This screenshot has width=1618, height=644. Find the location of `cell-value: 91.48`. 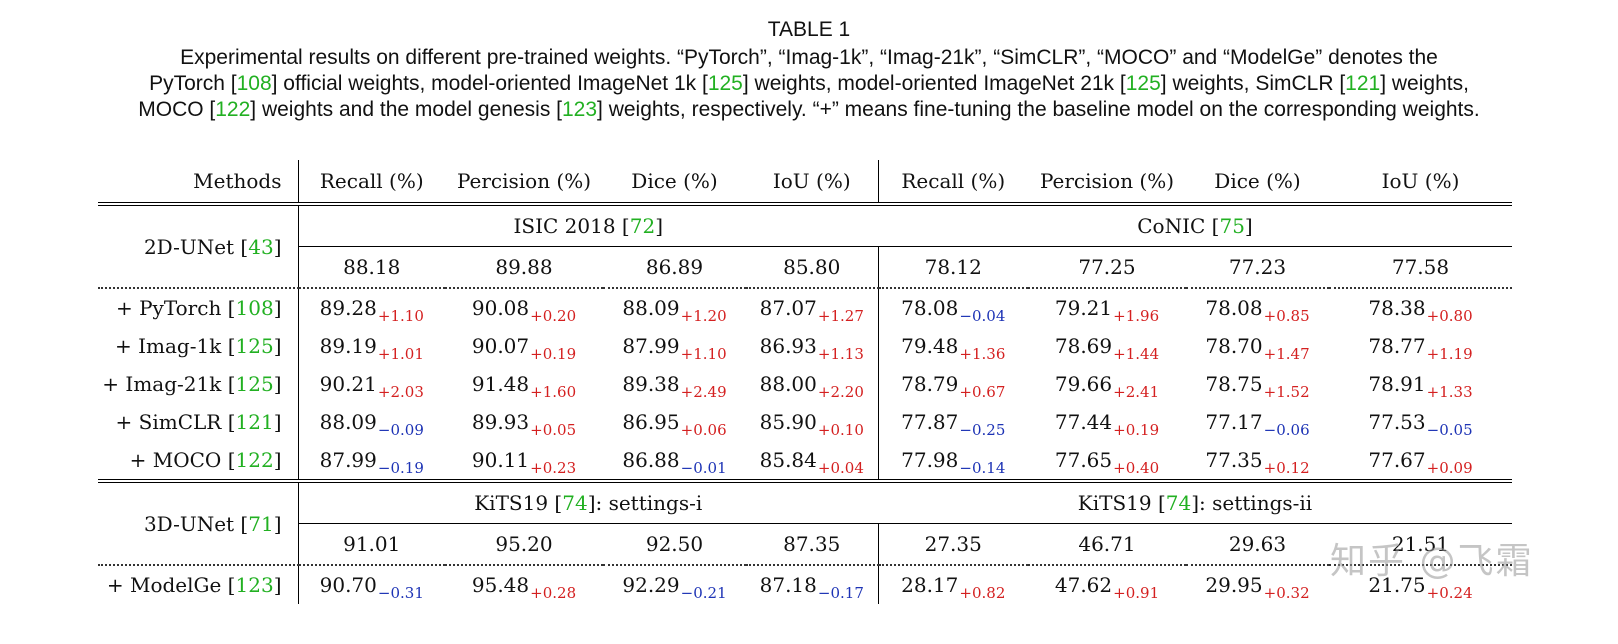

cell-value: 91.48 is located at coordinates (500, 384).